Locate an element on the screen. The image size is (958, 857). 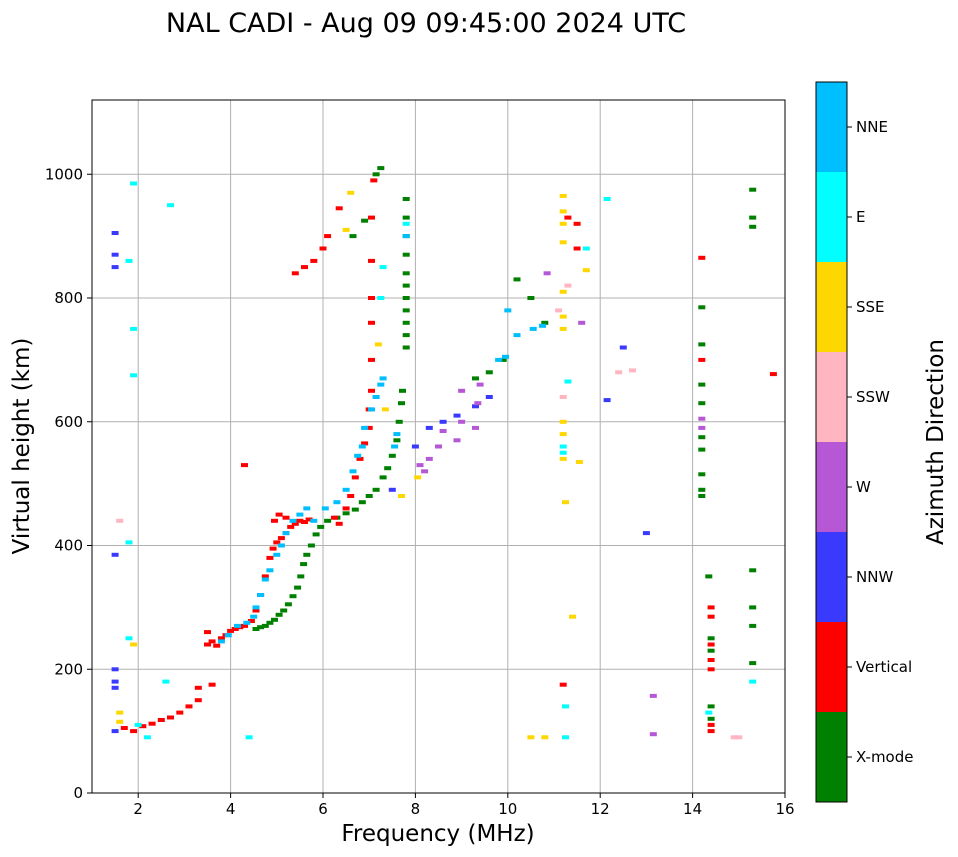
x-tick-label: 10 is located at coordinates (507, 809).